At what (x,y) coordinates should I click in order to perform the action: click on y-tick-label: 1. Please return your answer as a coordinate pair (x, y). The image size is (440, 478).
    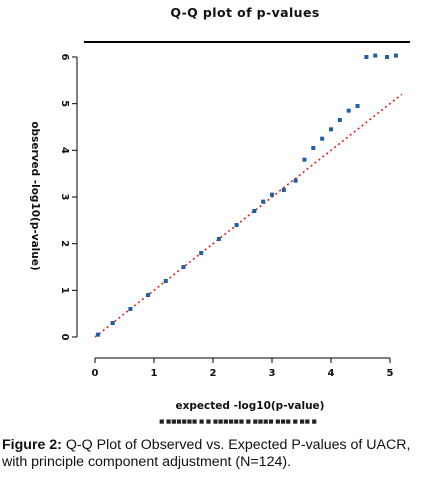
    Looking at the image, I should click on (64, 290).